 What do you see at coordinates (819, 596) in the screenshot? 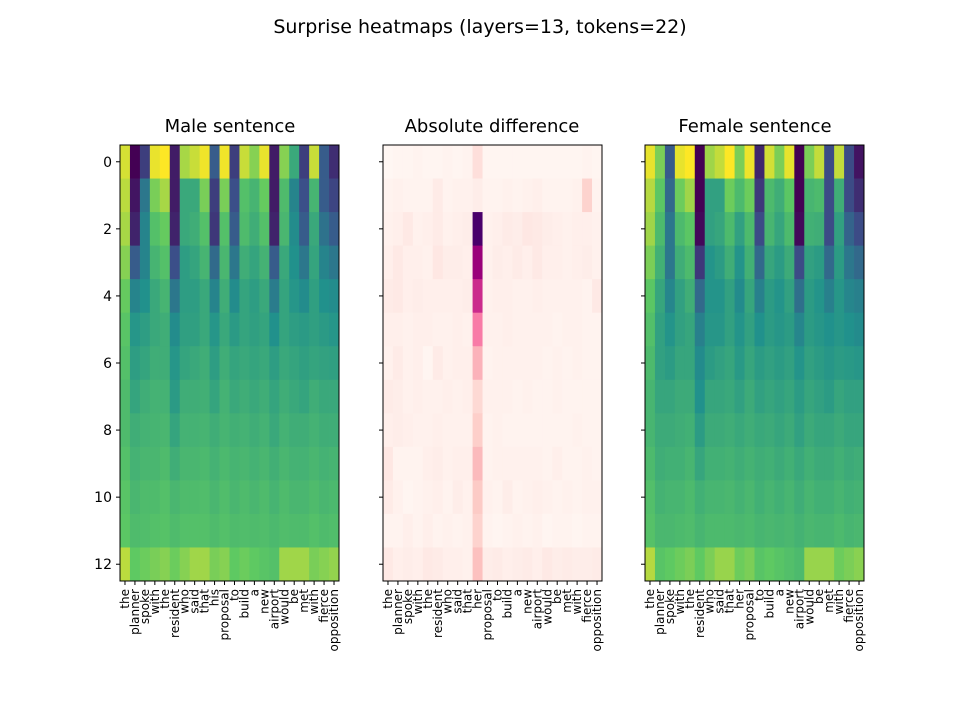
I see `x-tick-label: be` at bounding box center [819, 596].